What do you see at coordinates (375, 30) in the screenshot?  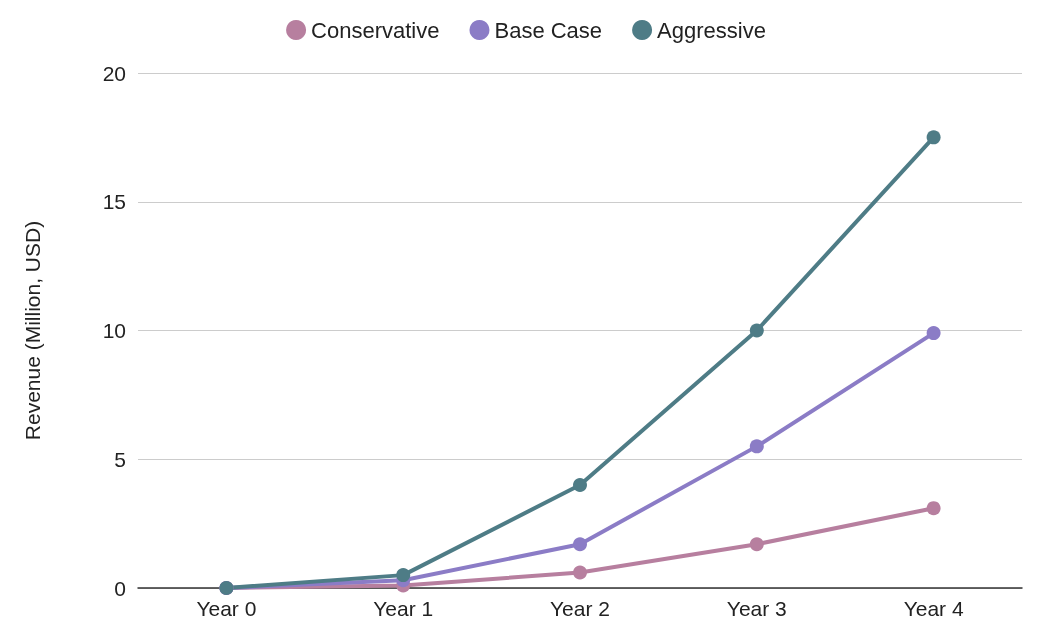 I see `legend-label: Conservative` at bounding box center [375, 30].